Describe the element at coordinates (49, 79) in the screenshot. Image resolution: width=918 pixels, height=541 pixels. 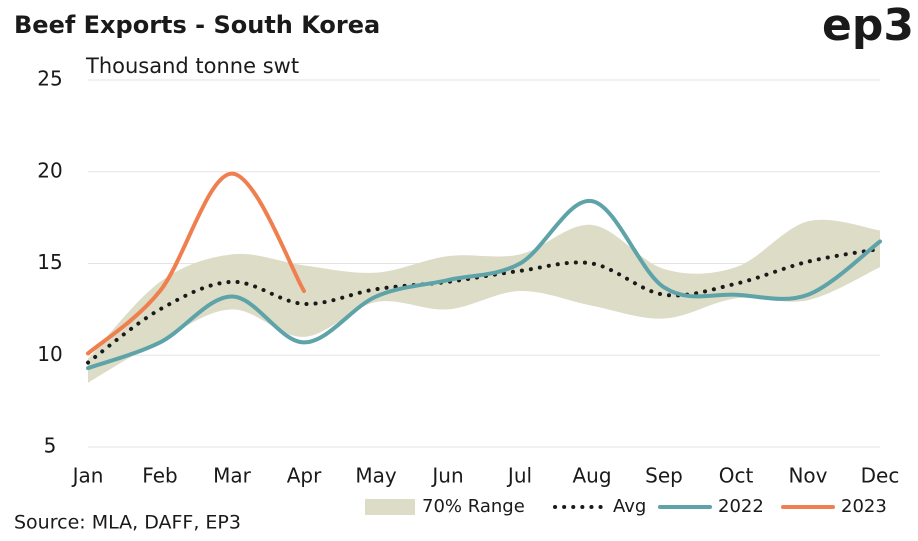
I see `y-tick-label: 25` at that location.